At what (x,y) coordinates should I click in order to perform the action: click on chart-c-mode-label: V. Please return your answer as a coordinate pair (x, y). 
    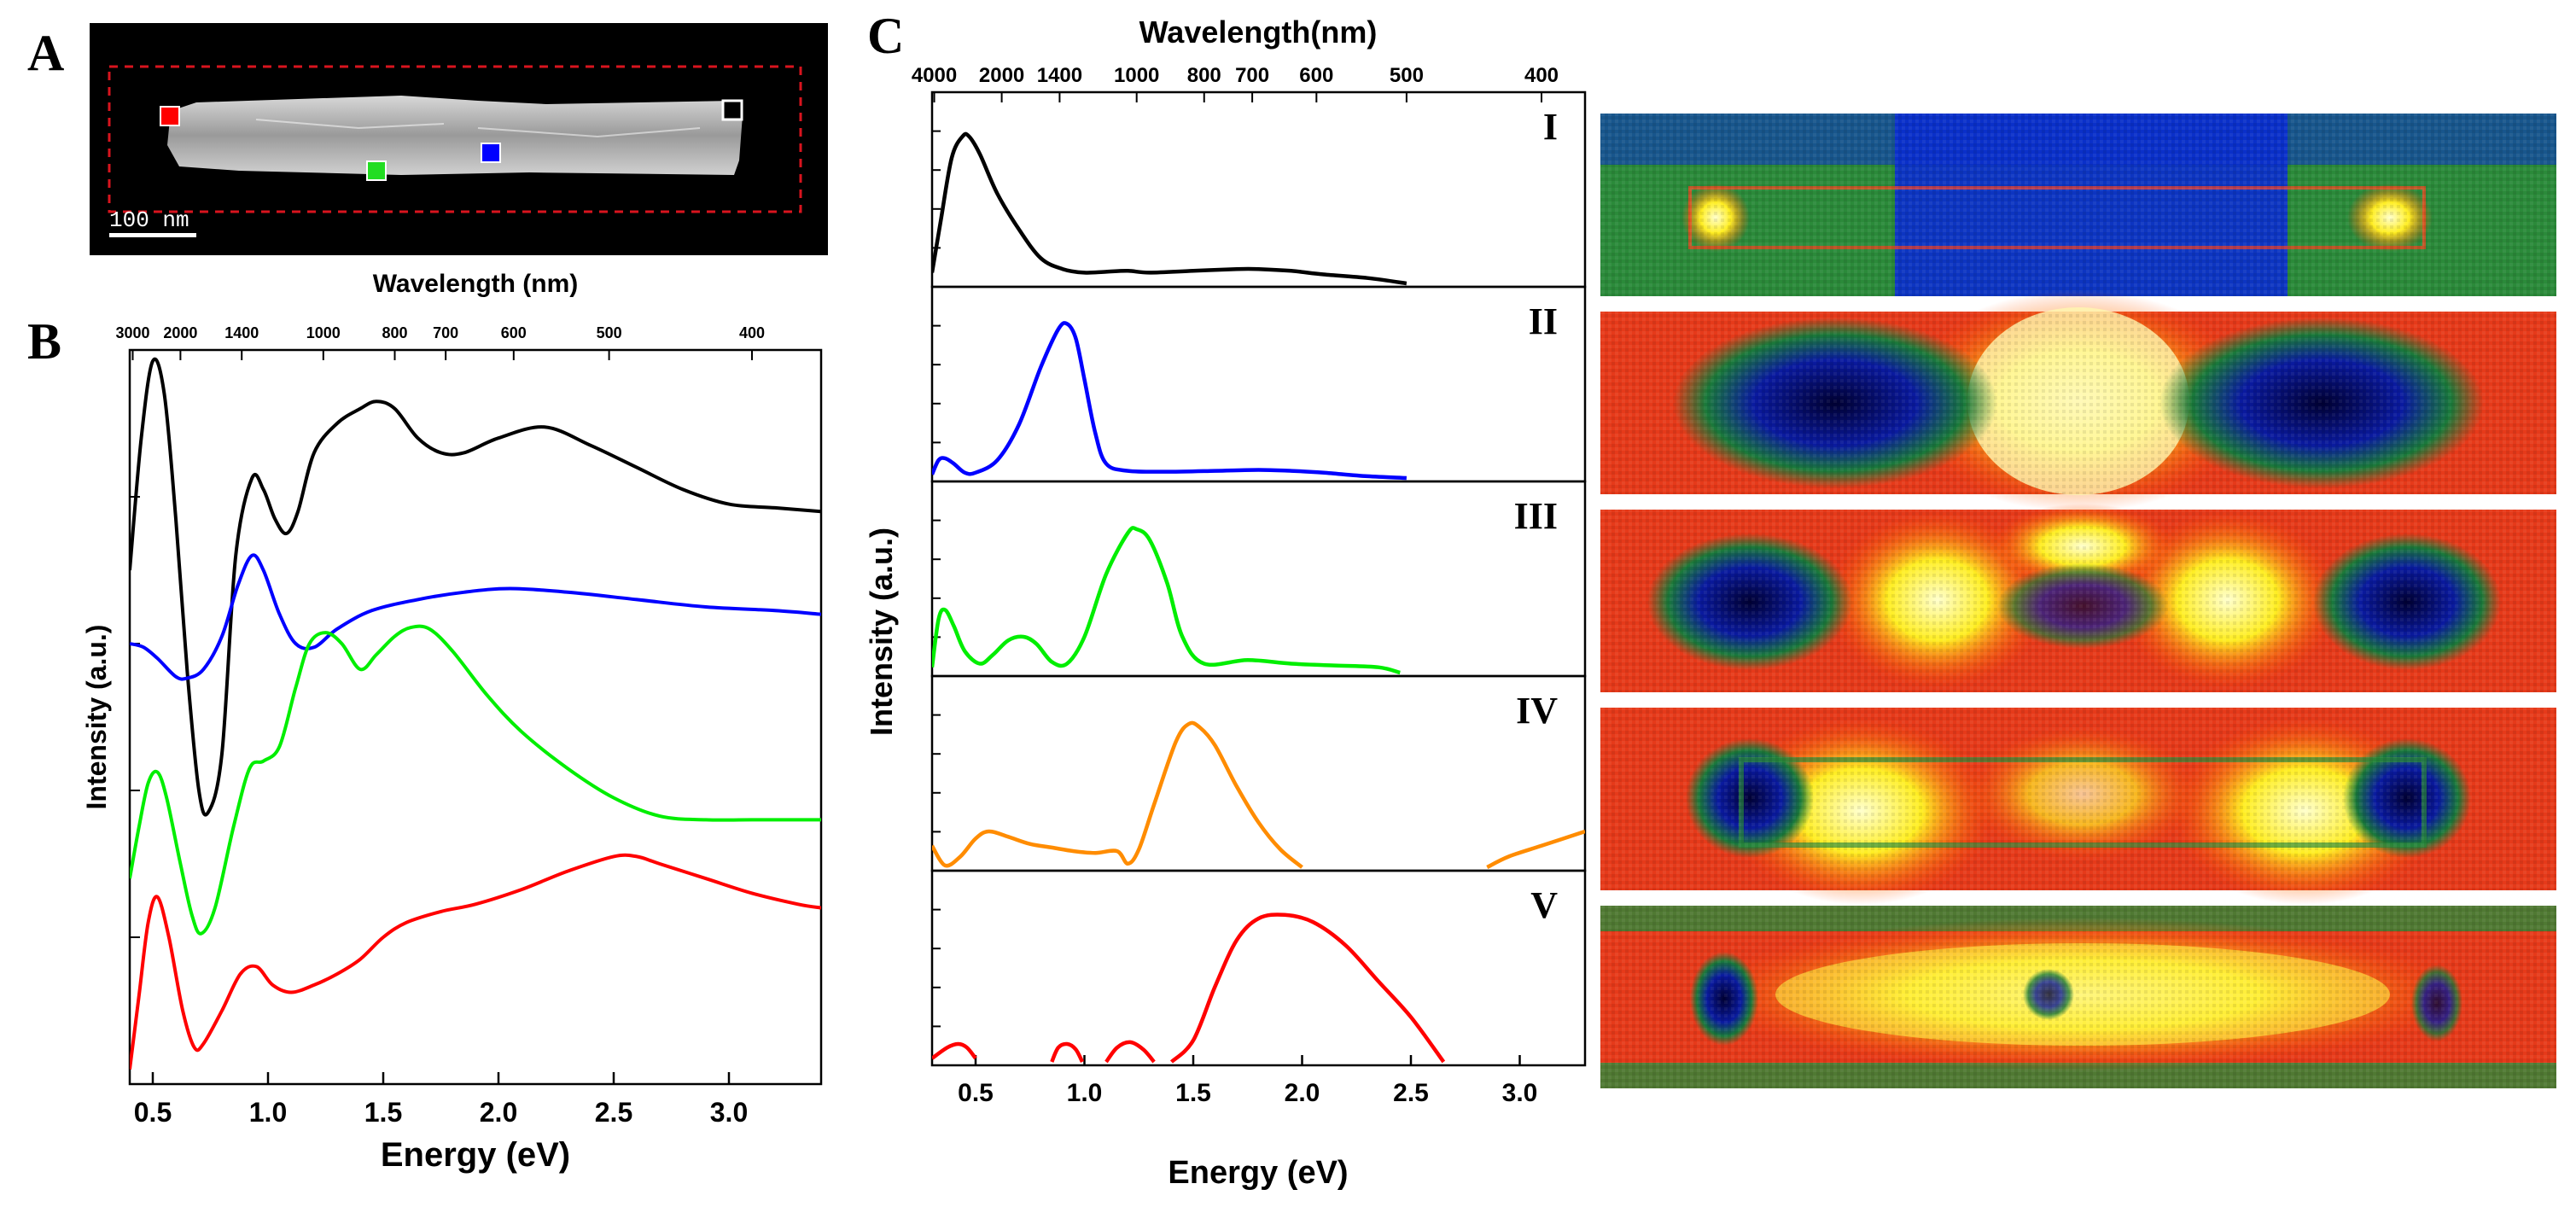
    Looking at the image, I should click on (1544, 905).